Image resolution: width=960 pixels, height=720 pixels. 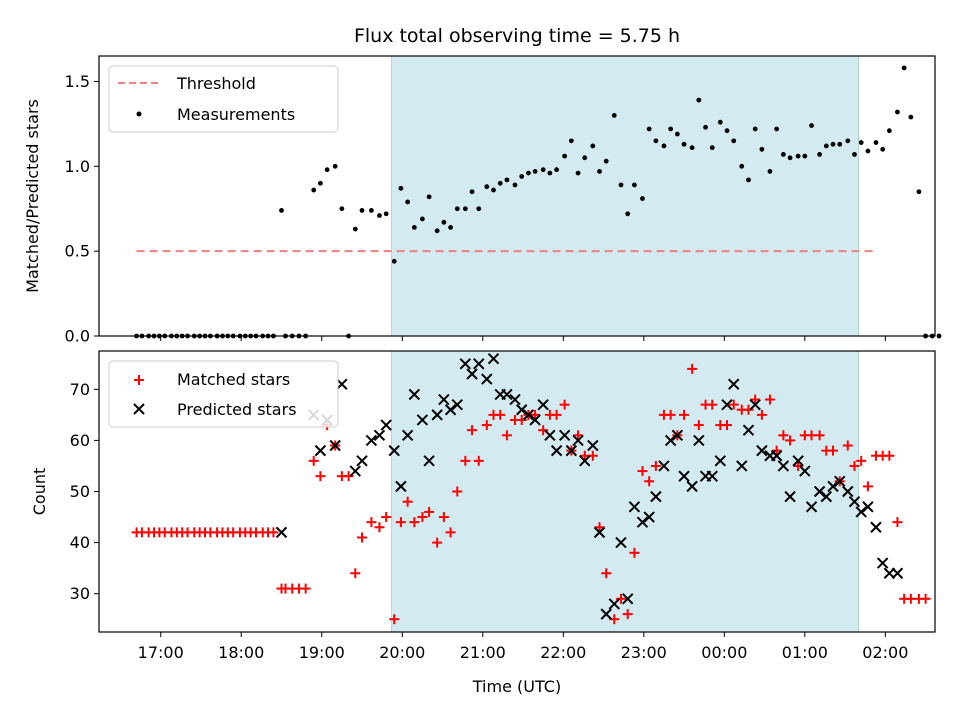 What do you see at coordinates (724, 652) in the screenshot?
I see `bottom-x-tick-label: 00:00` at bounding box center [724, 652].